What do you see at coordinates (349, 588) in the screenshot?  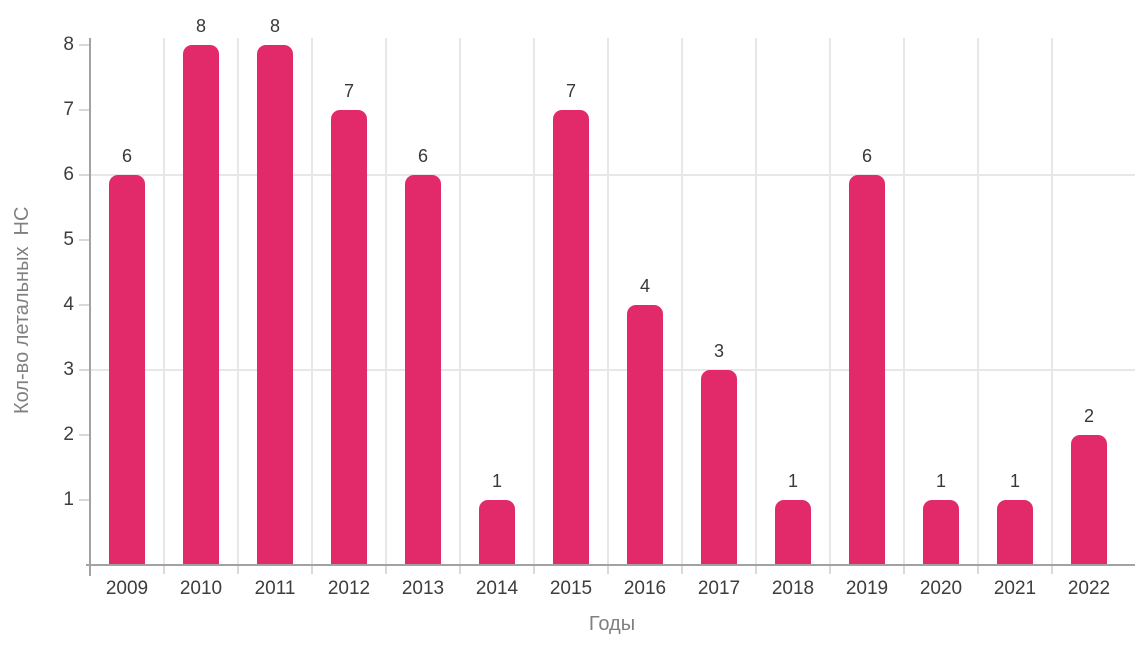 I see `x-tick-label: 2012` at bounding box center [349, 588].